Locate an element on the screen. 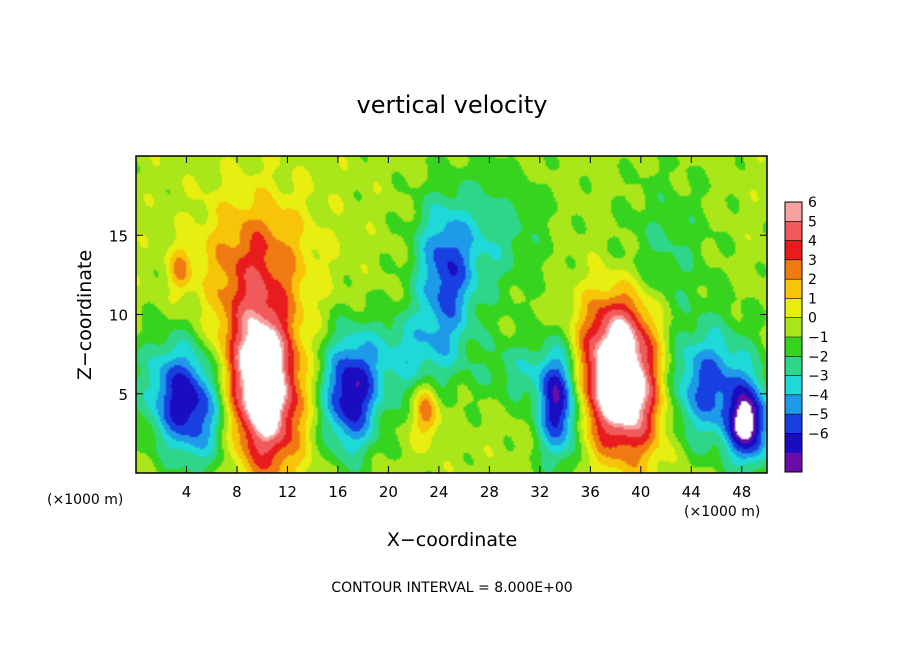 This screenshot has width=904, height=654. y-tick-label: 10 is located at coordinates (118, 316).